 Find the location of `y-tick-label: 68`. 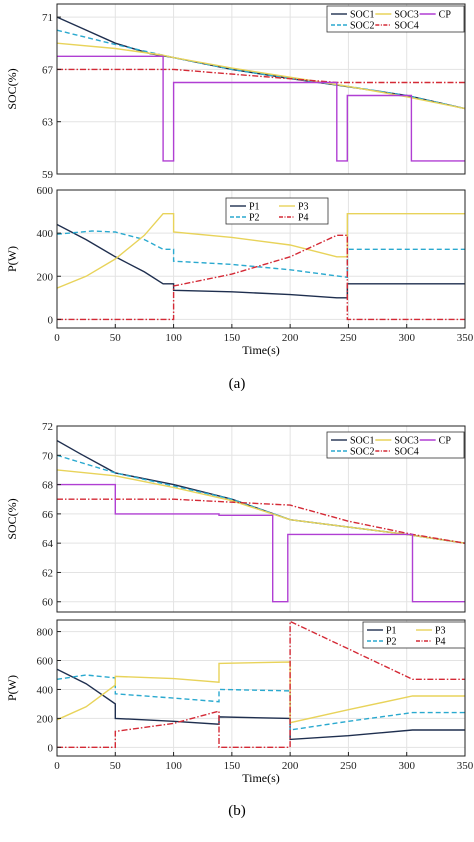

y-tick-label: 68 is located at coordinates (48, 486).